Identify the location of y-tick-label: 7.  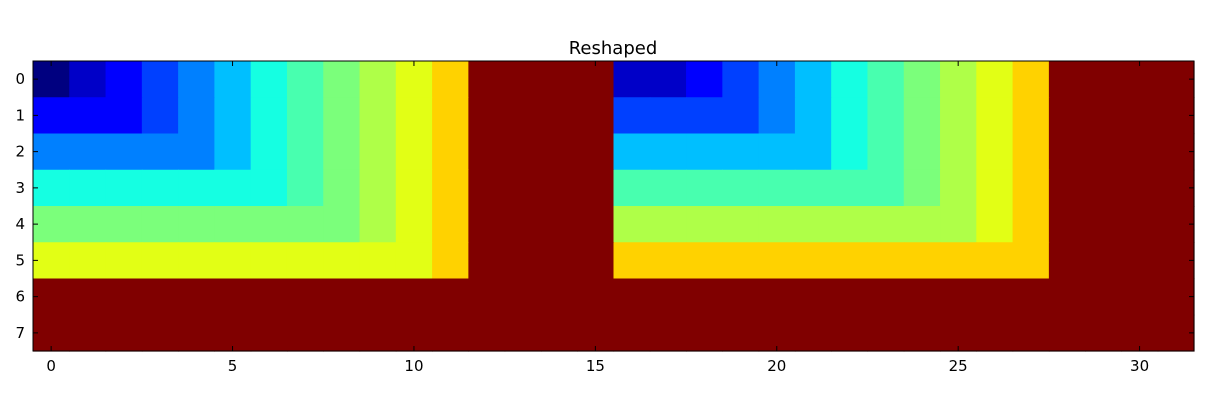
(20, 333).